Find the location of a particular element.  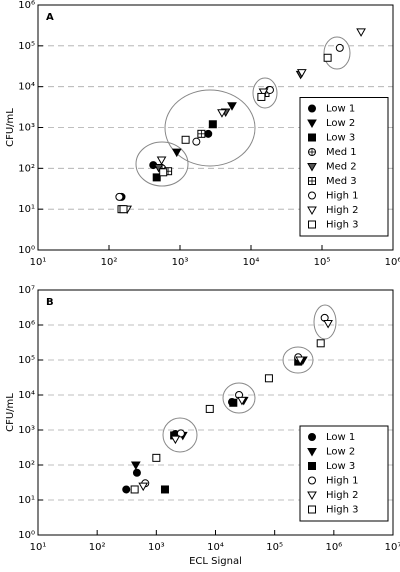

y-tick-label: 10¹ is located at coordinates (26, 500).